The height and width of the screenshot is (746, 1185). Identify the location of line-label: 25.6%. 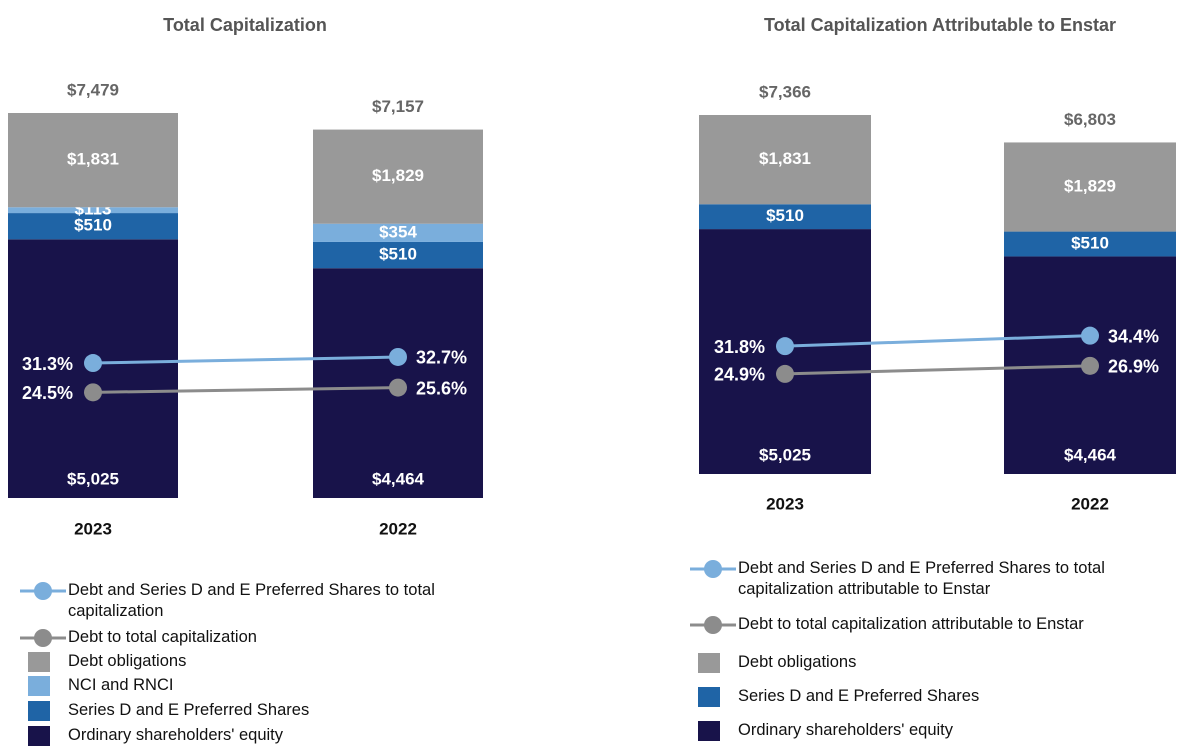
(441, 388).